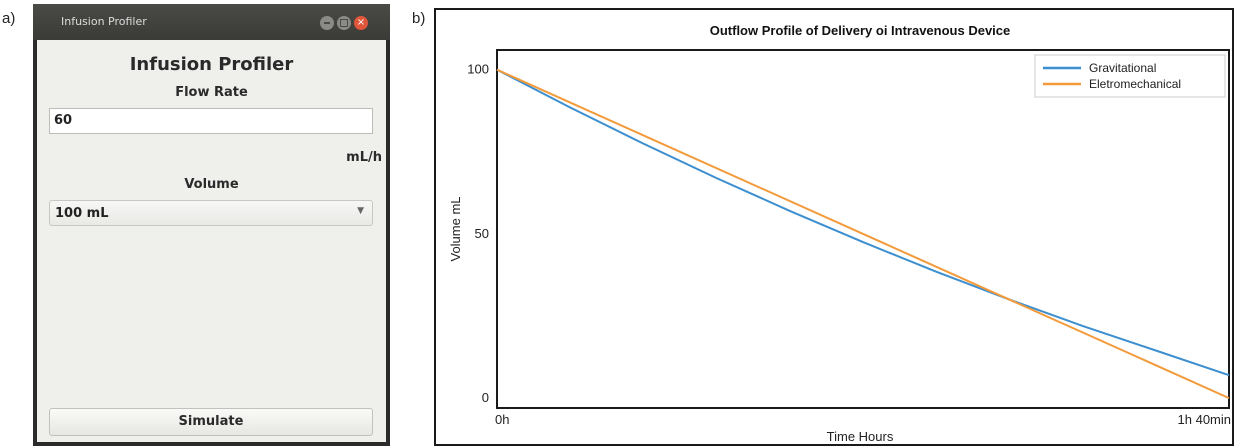 The image size is (1234, 448). Describe the element at coordinates (211, 92) in the screenshot. I see `flow-rate-label: Flow Rate` at that location.